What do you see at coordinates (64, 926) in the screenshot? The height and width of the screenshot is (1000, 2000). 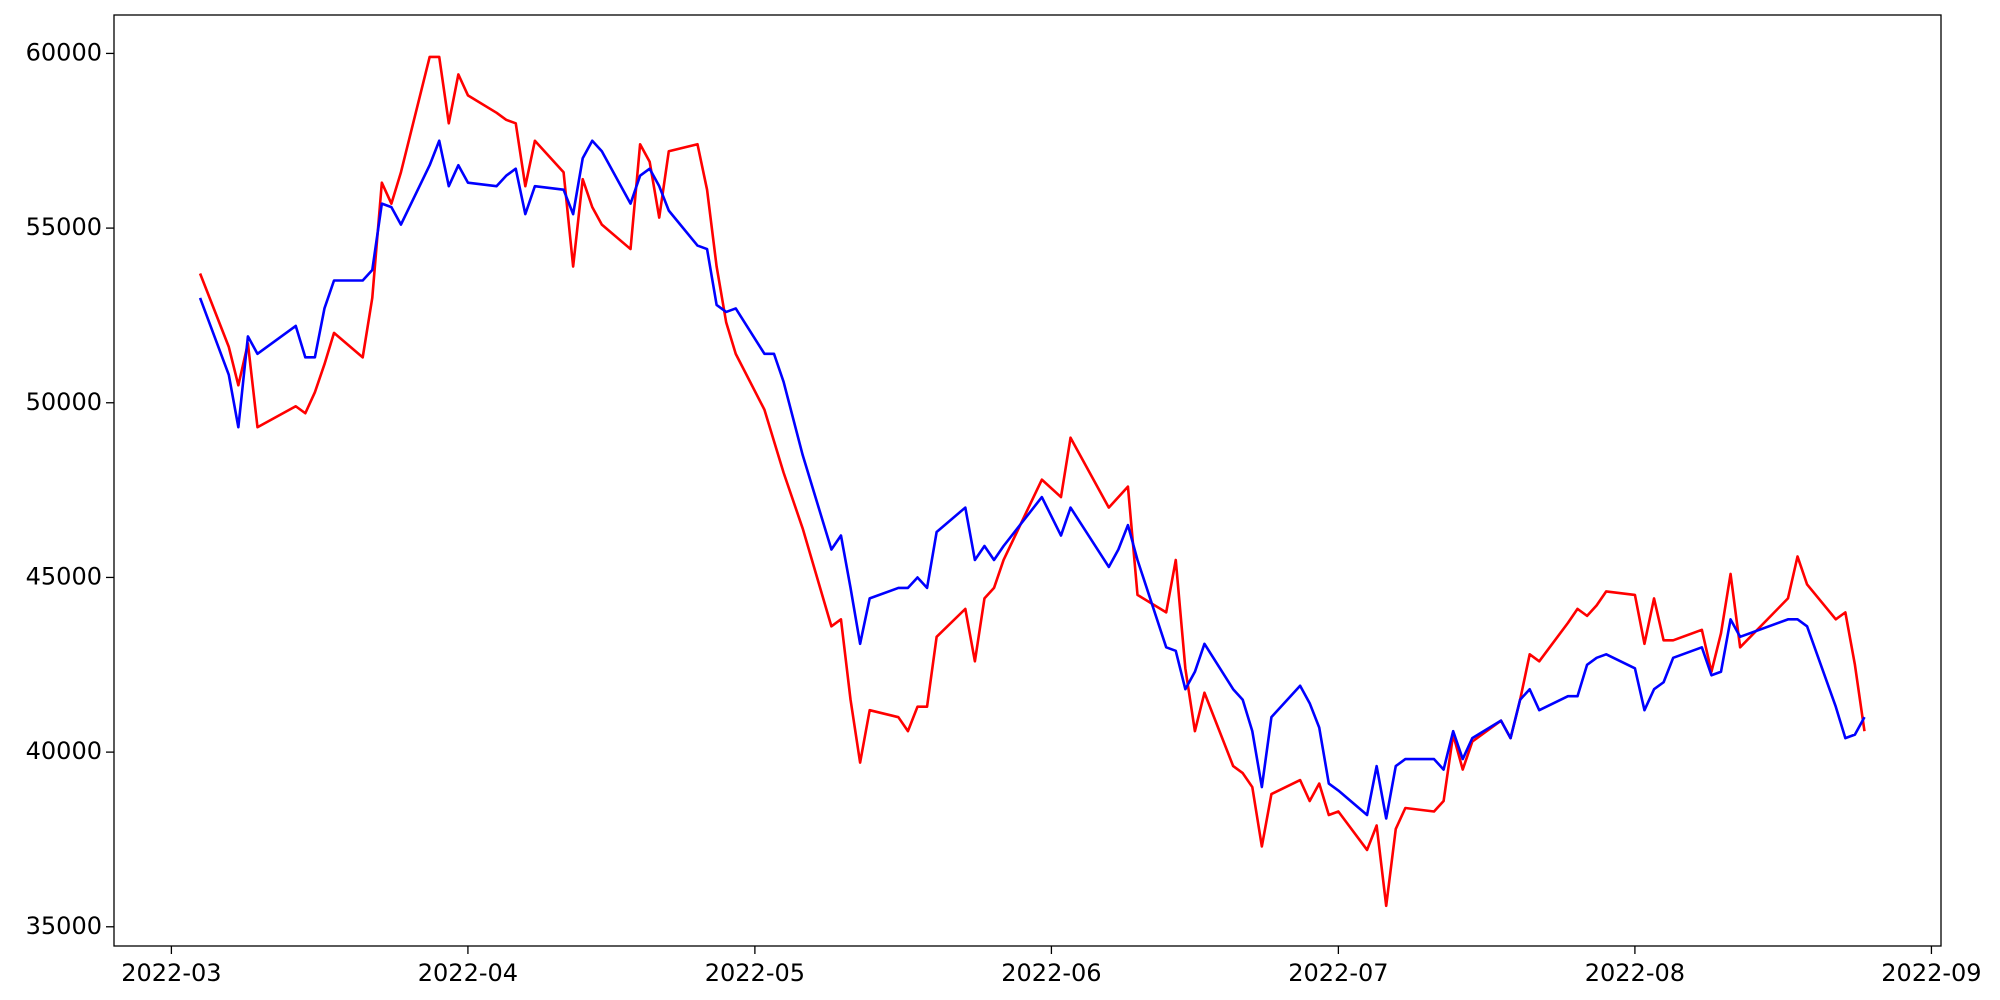 I see `y-tick-label: 35000` at bounding box center [64, 926].